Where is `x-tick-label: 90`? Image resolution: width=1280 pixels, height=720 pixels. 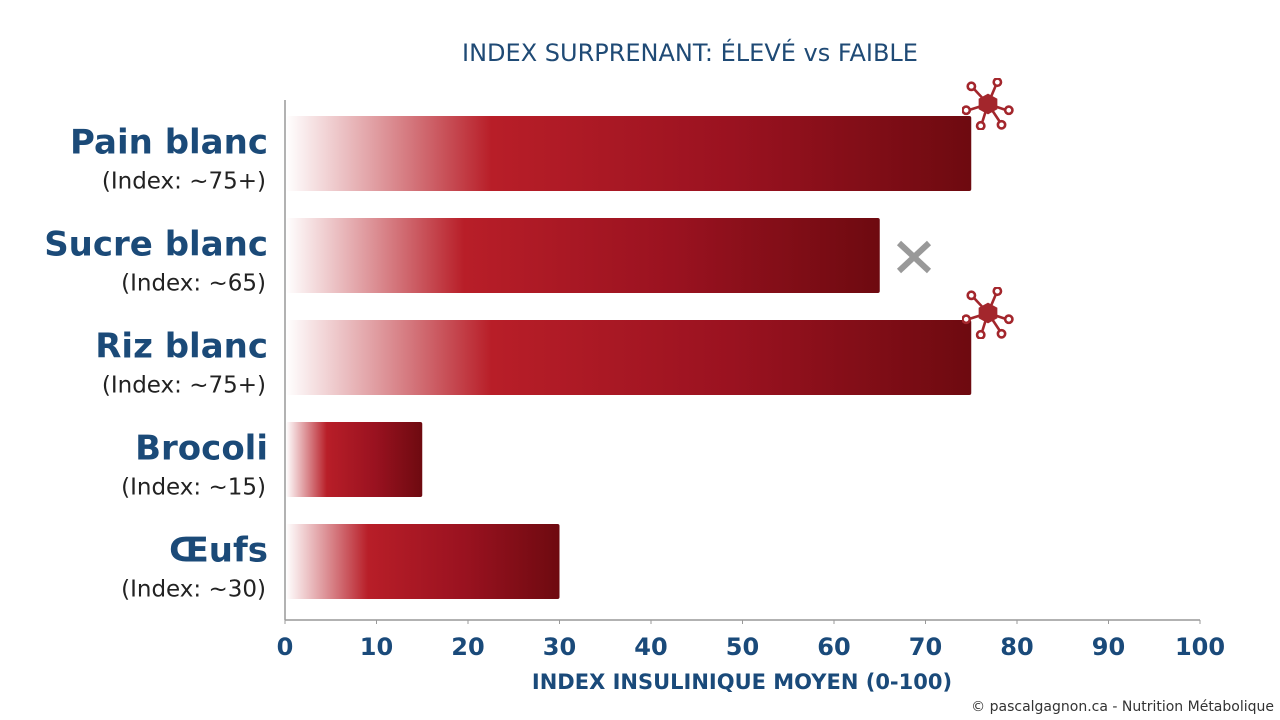
x-tick-label: 90 is located at coordinates (1108, 647).